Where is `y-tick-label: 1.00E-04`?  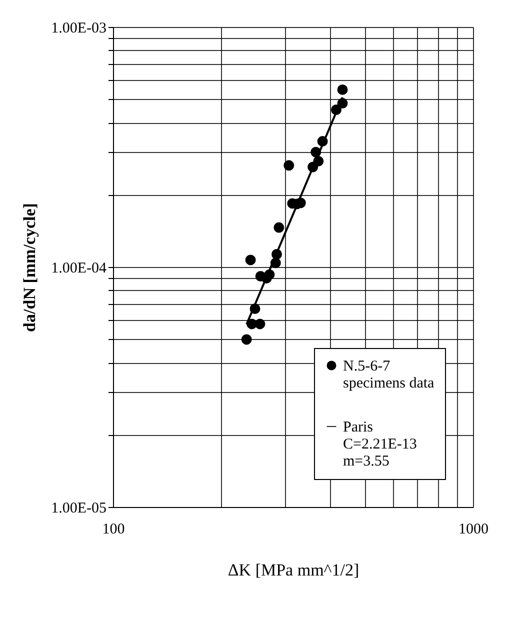 y-tick-label: 1.00E-04 is located at coordinates (79, 268).